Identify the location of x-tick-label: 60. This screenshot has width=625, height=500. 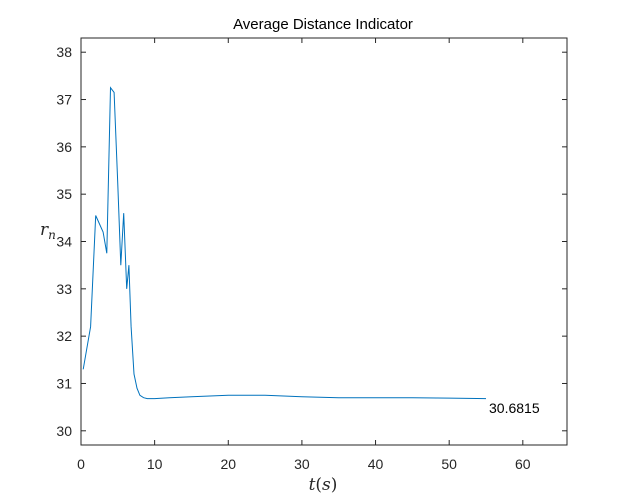
(523, 464).